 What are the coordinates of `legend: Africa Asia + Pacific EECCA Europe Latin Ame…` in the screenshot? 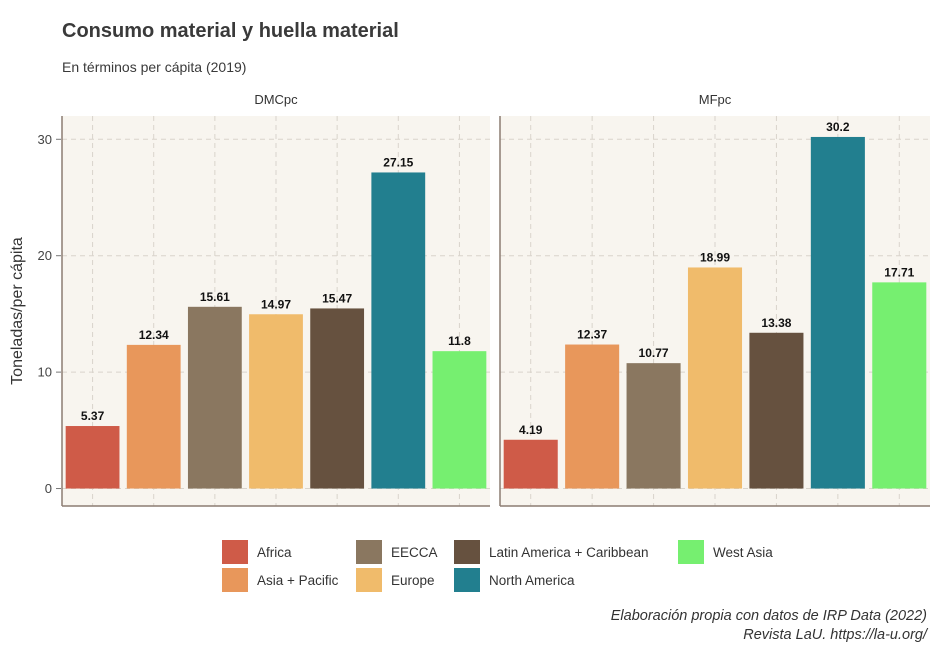 It's located at (512, 570).